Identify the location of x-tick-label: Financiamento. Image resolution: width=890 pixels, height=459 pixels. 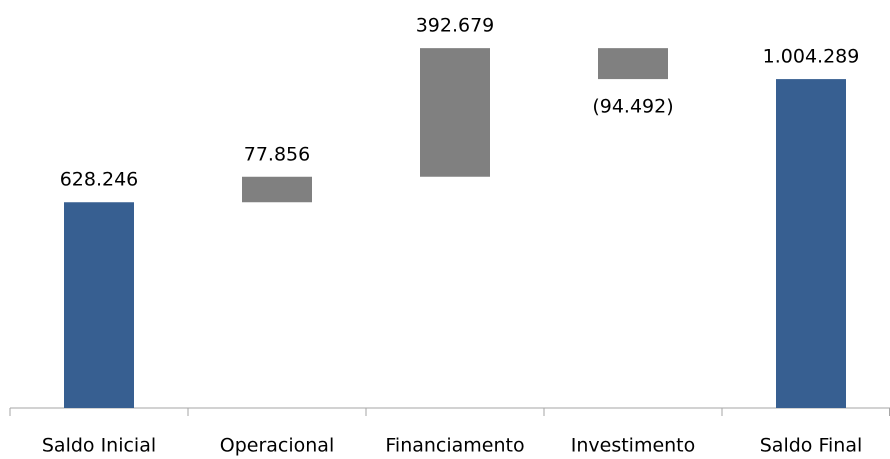
(454, 446).